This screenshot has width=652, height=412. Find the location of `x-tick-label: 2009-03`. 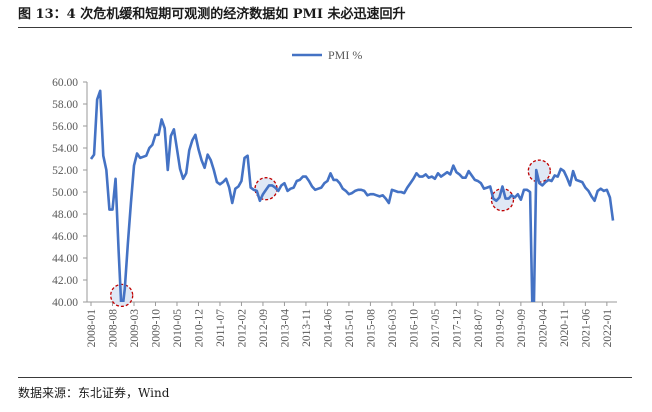

x-tick-label: 2009-03 is located at coordinates (135, 328).